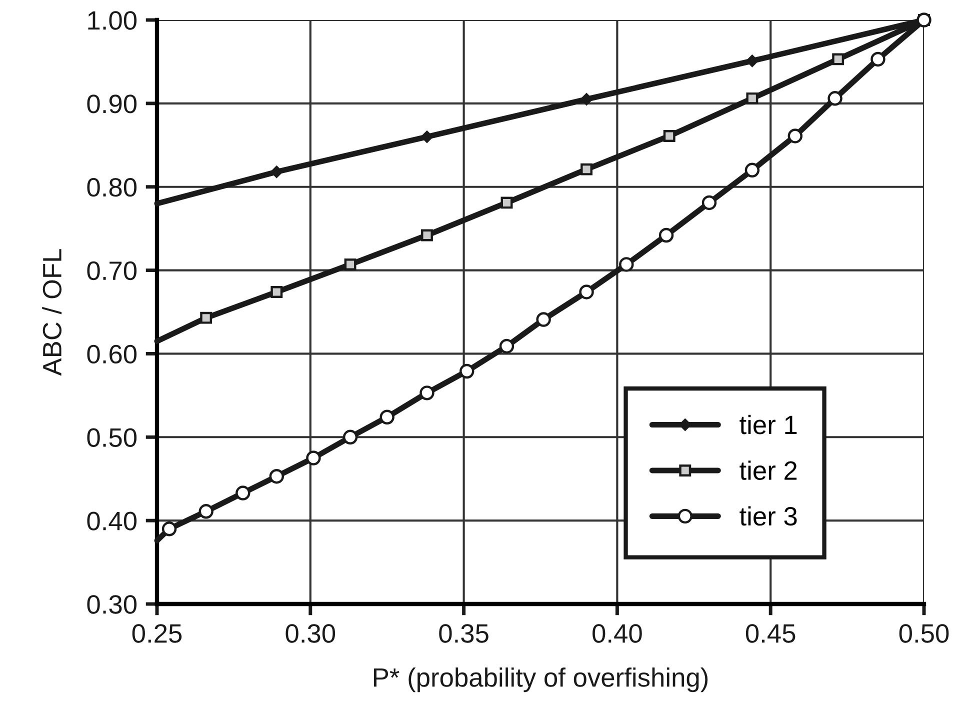  I want to click on x-tick-label: 0.30, so click(311, 633).